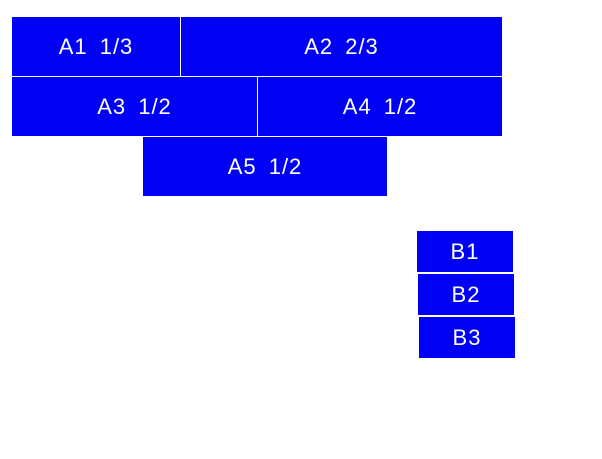 This screenshot has height=459, width=602. I want to click on box-a5: A5 1/2, so click(265, 166).